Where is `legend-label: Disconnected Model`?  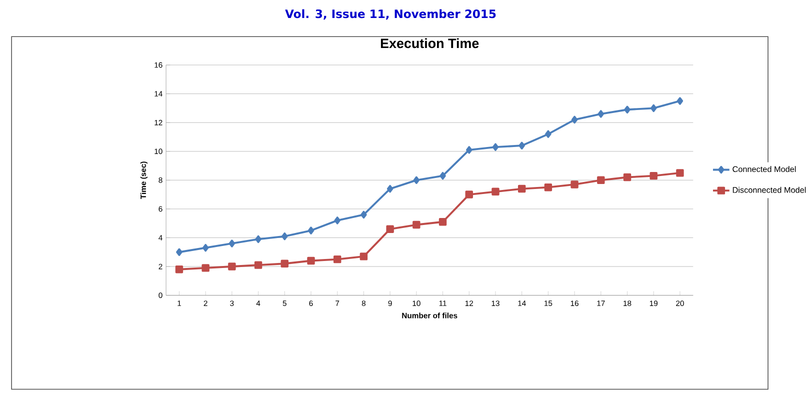
legend-label: Disconnected Model is located at coordinates (769, 189).